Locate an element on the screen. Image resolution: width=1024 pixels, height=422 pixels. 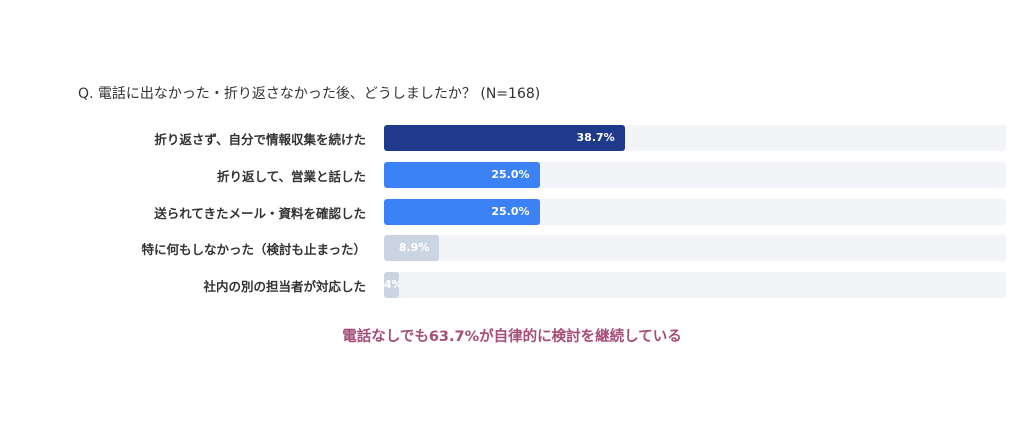
bar-row: 特に何もしなかった（検討も止まった） 8.9% is located at coordinates (512, 248).